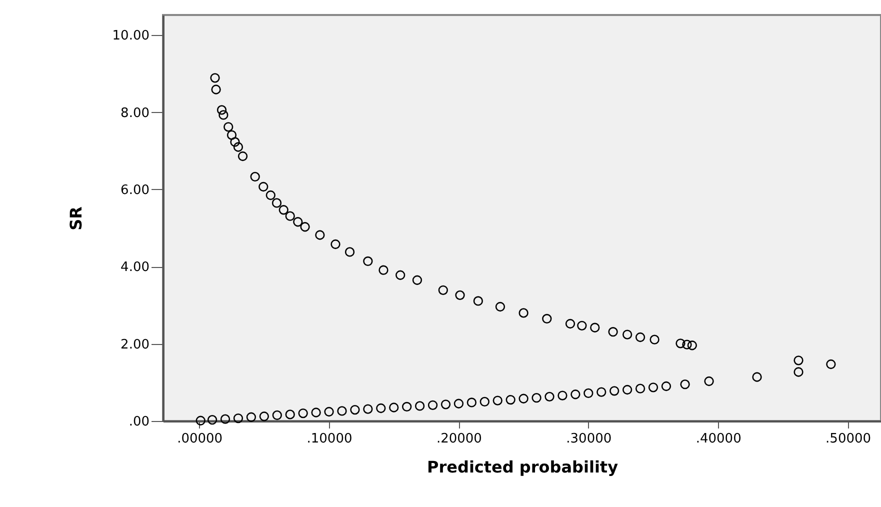 The width and height of the screenshot is (881, 507). What do you see at coordinates (719, 439) in the screenshot?
I see `x-tick-label: .40000` at bounding box center [719, 439].